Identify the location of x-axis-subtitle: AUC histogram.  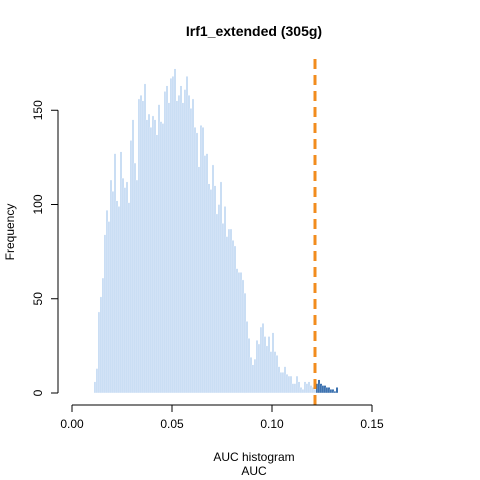
(253, 457).